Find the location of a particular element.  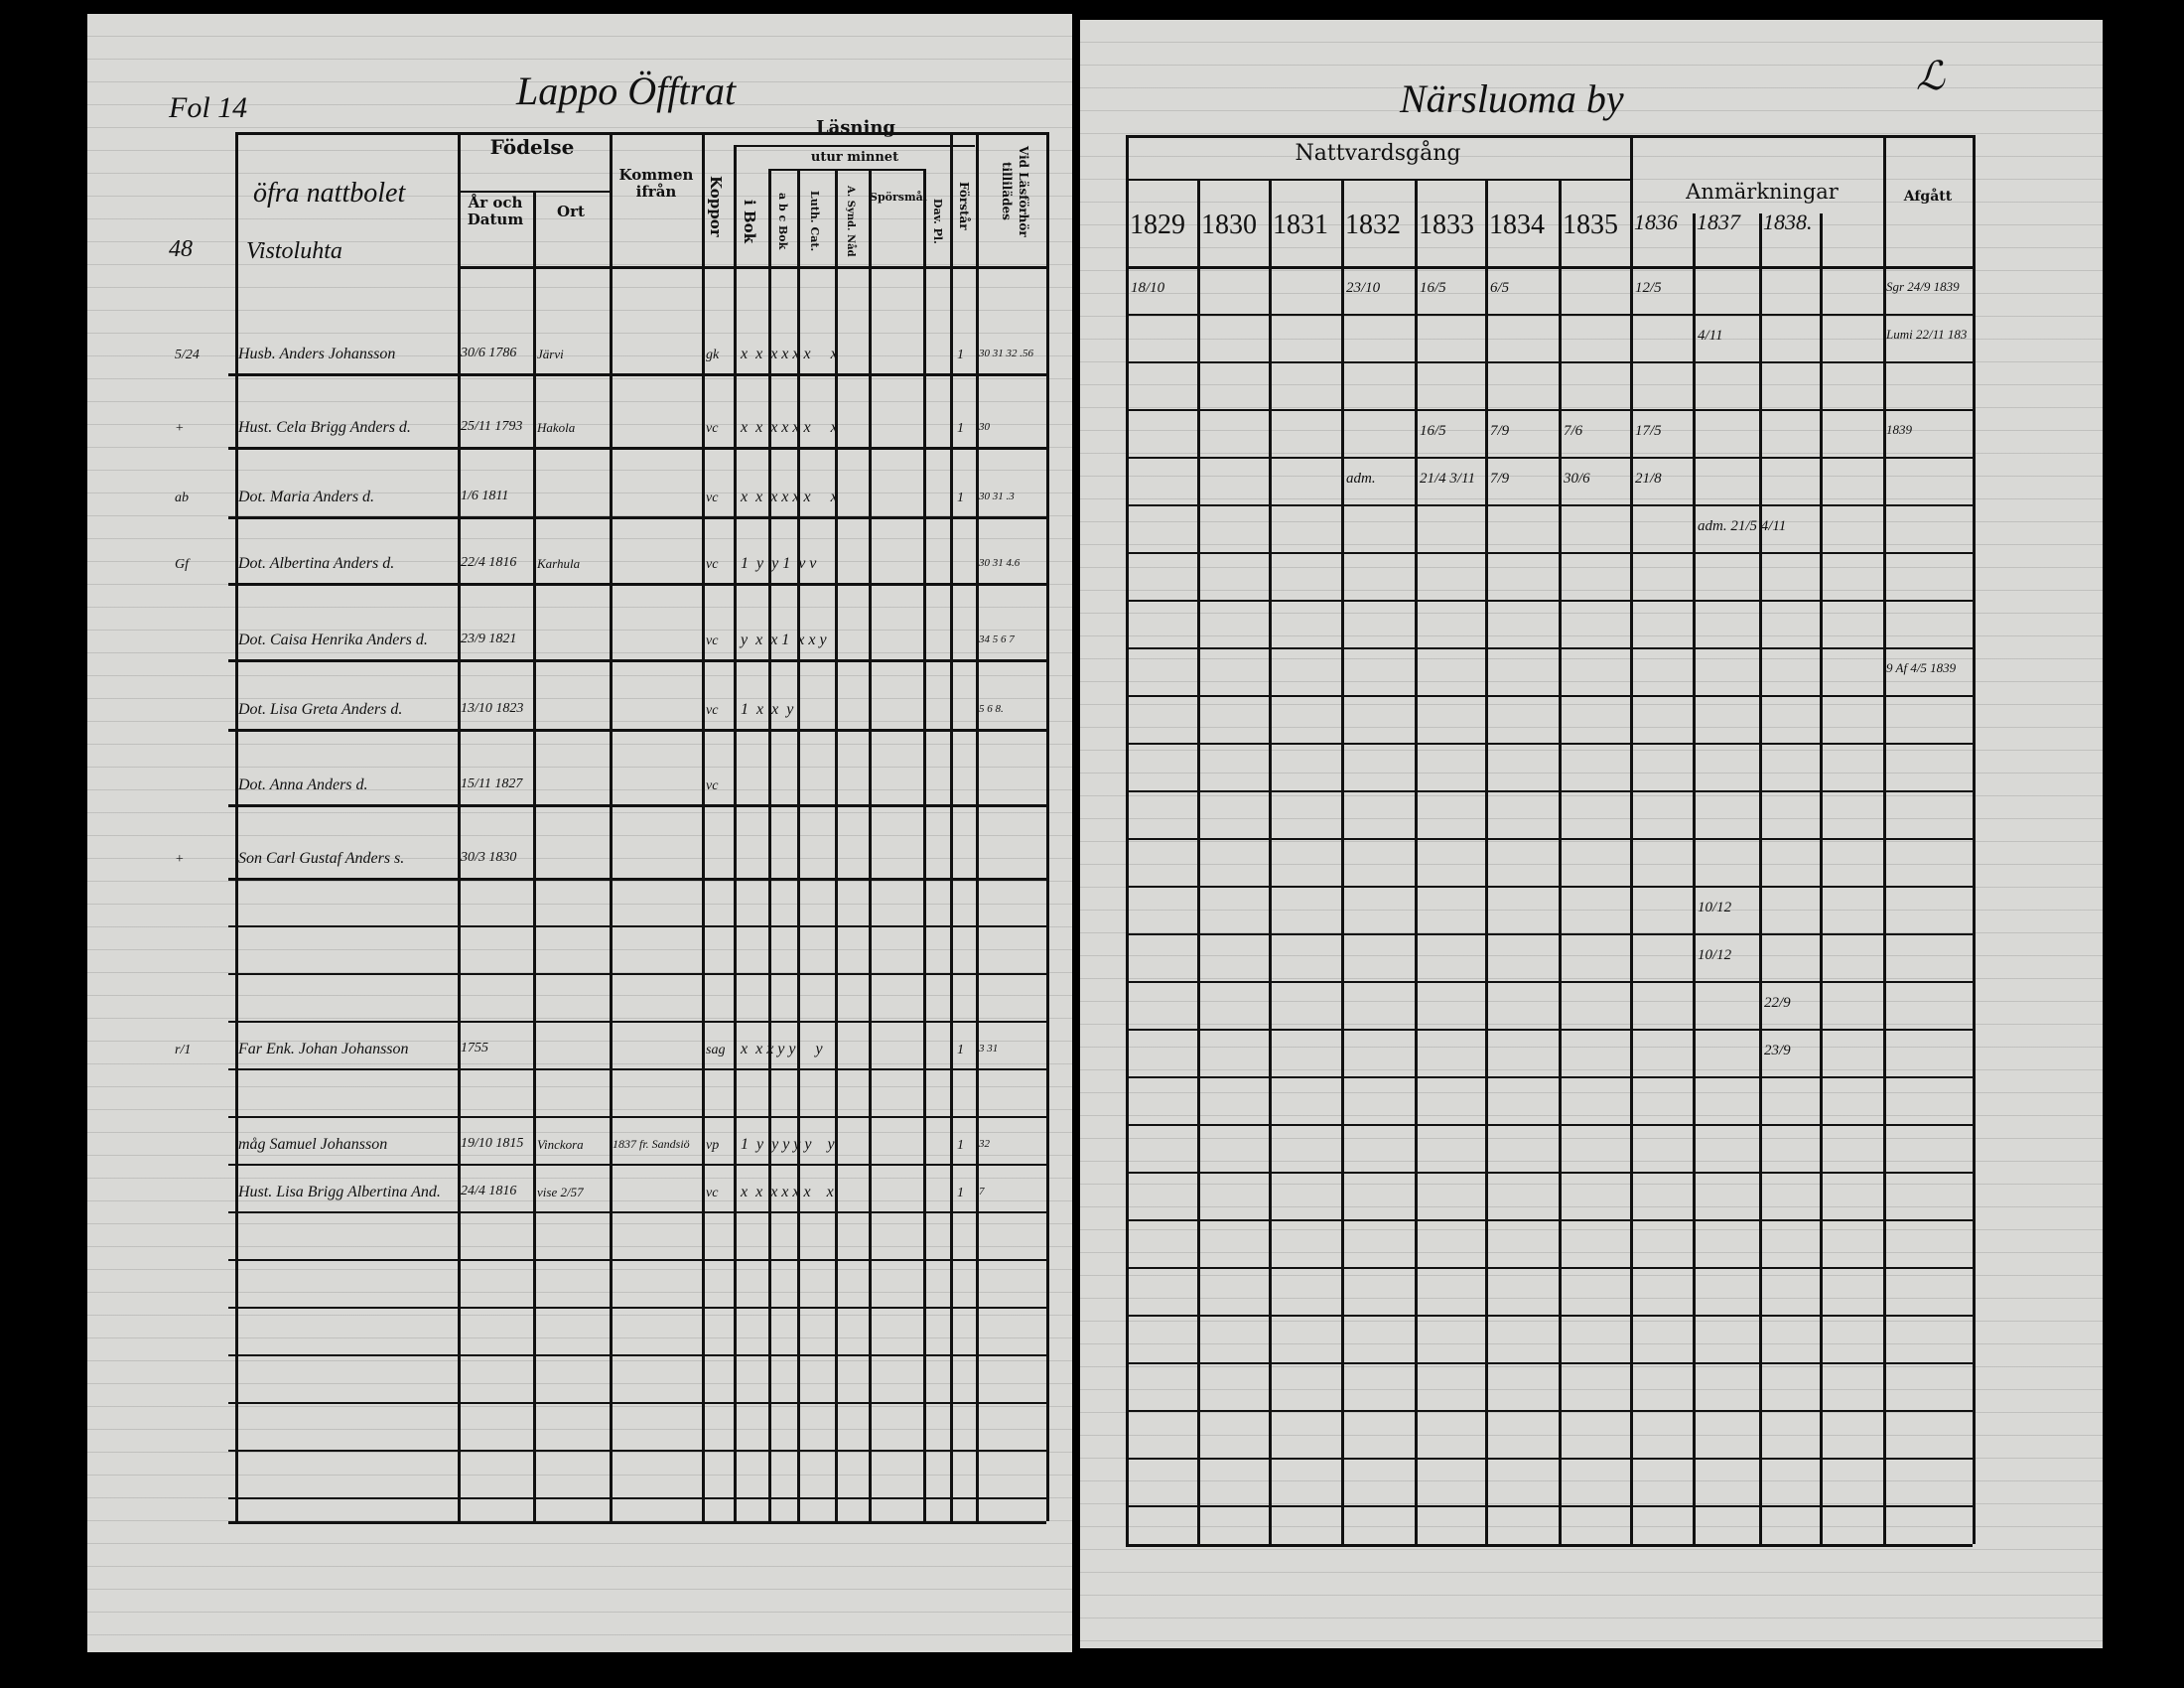

row-birth-place: Hakola is located at coordinates (556, 427).